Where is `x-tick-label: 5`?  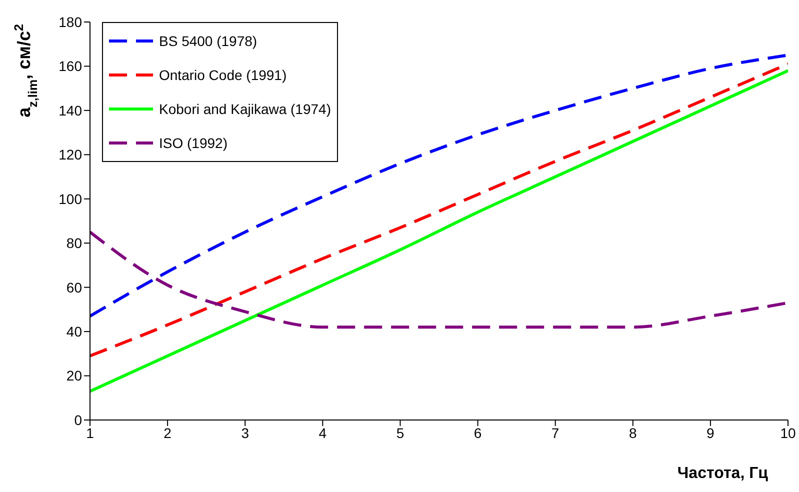 x-tick-label: 5 is located at coordinates (400, 432).